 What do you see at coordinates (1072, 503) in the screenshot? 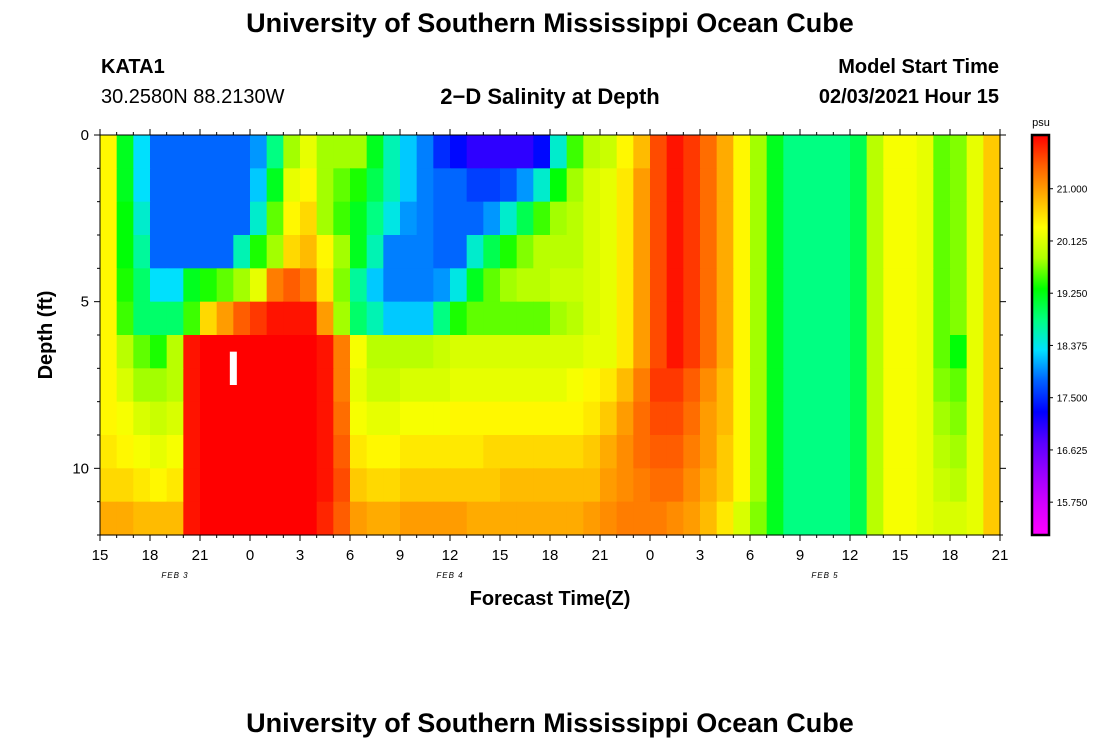
I see `colorbar-tick-label: 15.750` at bounding box center [1072, 503].